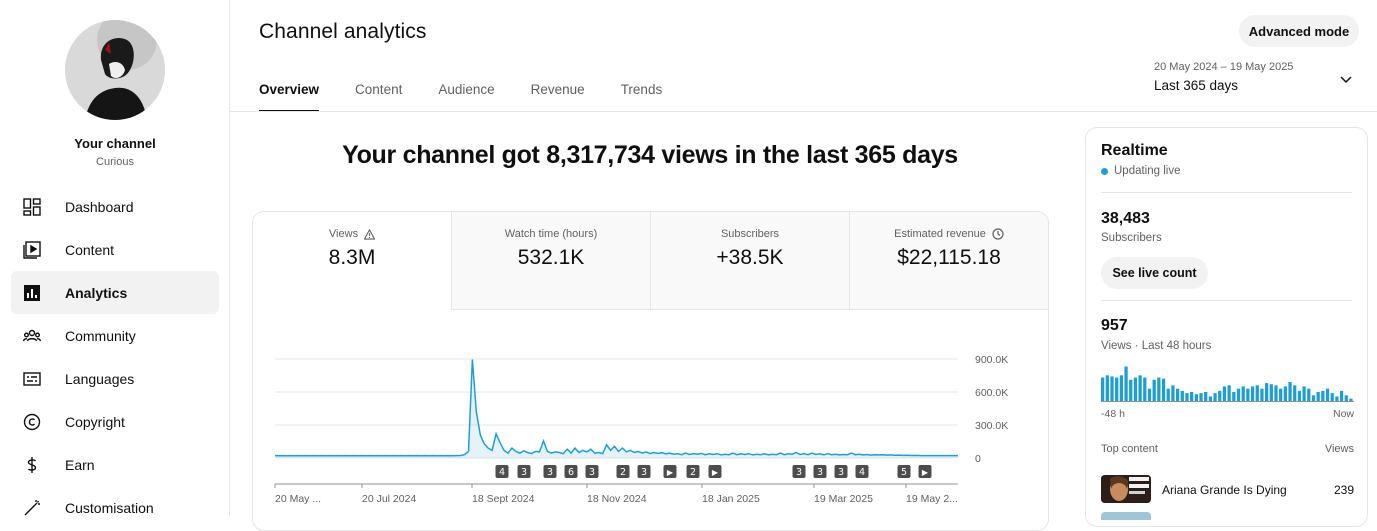  Describe the element at coordinates (1154, 273) in the screenshot. I see `see-live-count-button: See live count` at that location.